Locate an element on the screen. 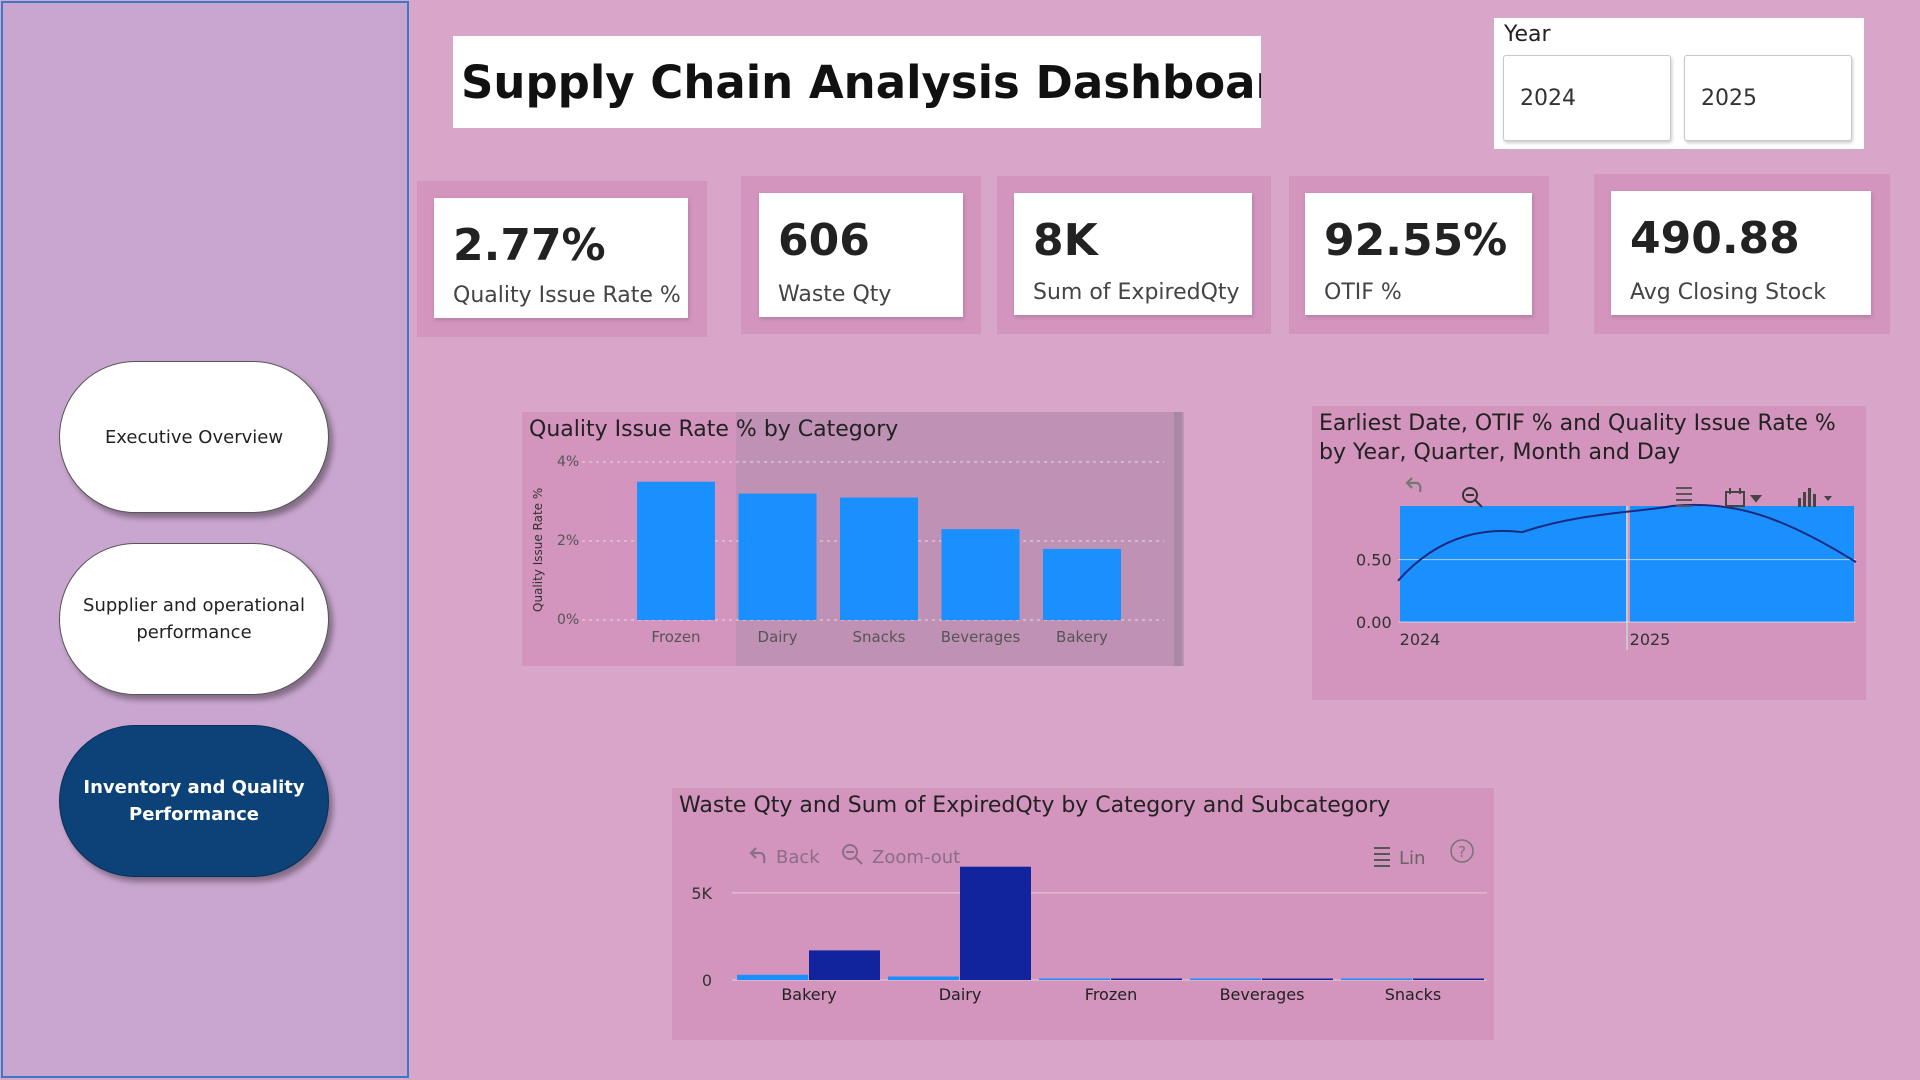 Image resolution: width=1920 pixels, height=1080 pixels. zoom-out-button-label: Zoom-out is located at coordinates (916, 857).